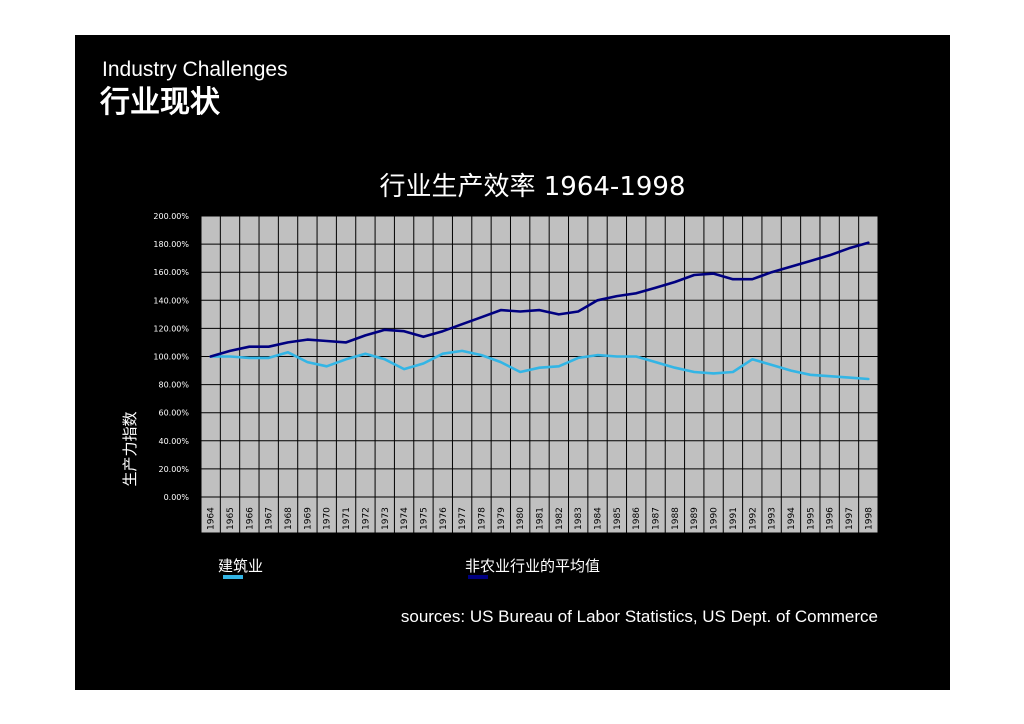 The height and width of the screenshot is (724, 1024). I want to click on x-tick-label: 1997, so click(850, 518).